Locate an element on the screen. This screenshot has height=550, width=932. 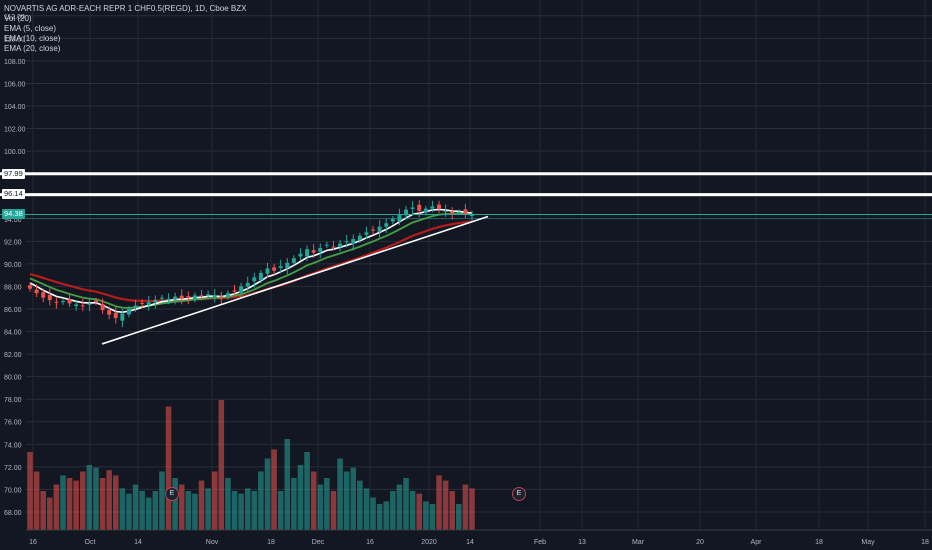
ema-lines is located at coordinates (251, 261).